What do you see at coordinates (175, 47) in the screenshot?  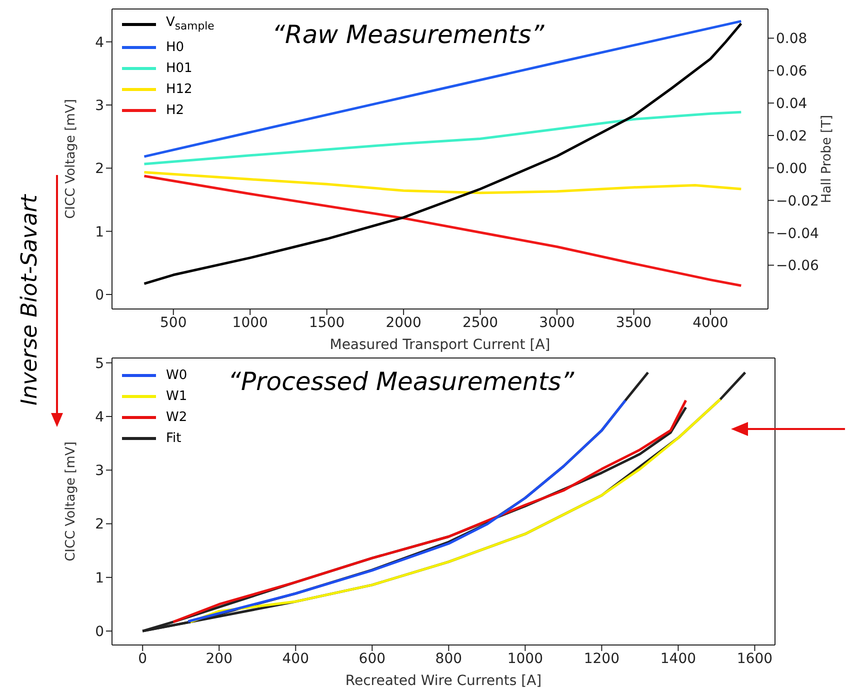 I see `legend-label: H0` at bounding box center [175, 47].